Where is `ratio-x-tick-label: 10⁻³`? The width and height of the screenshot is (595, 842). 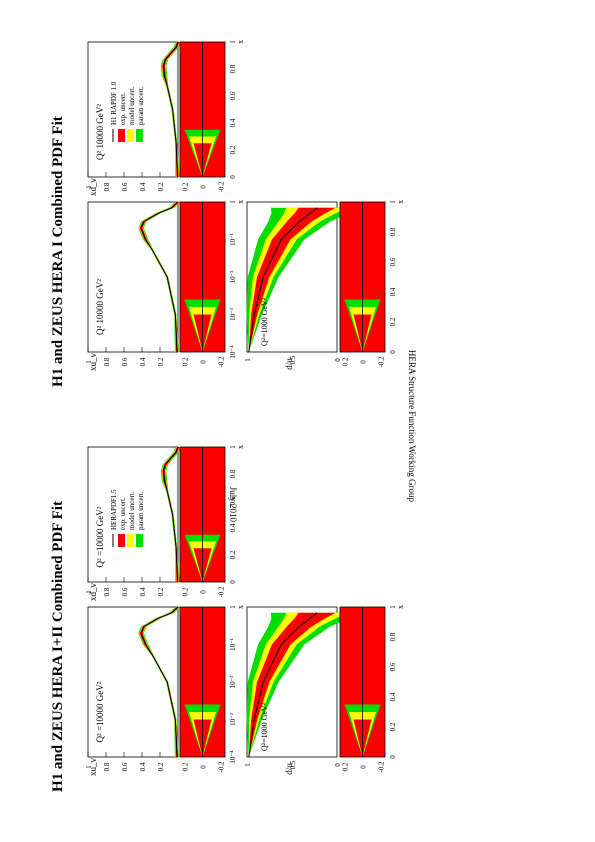 ratio-x-tick-label: 10⁻³ is located at coordinates (233, 314).